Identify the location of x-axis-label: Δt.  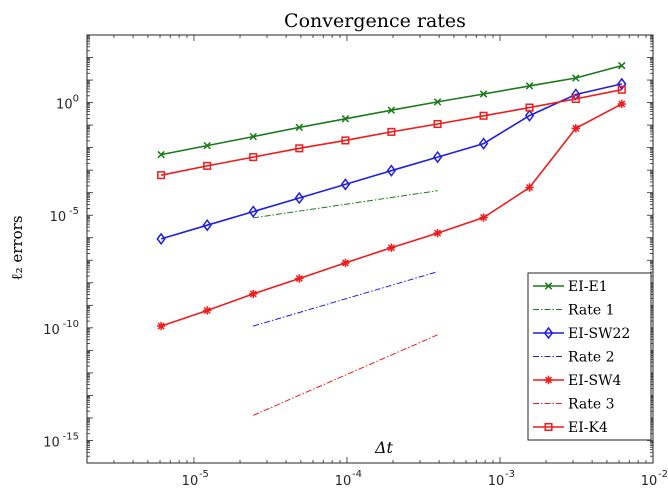
(384, 447).